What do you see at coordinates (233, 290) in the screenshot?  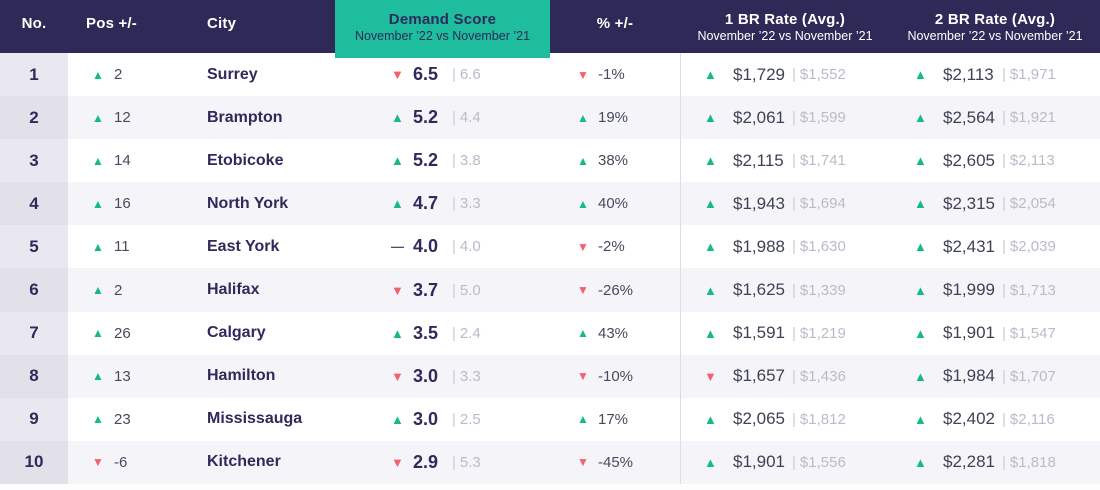 I see `city-name: Halifax` at bounding box center [233, 290].